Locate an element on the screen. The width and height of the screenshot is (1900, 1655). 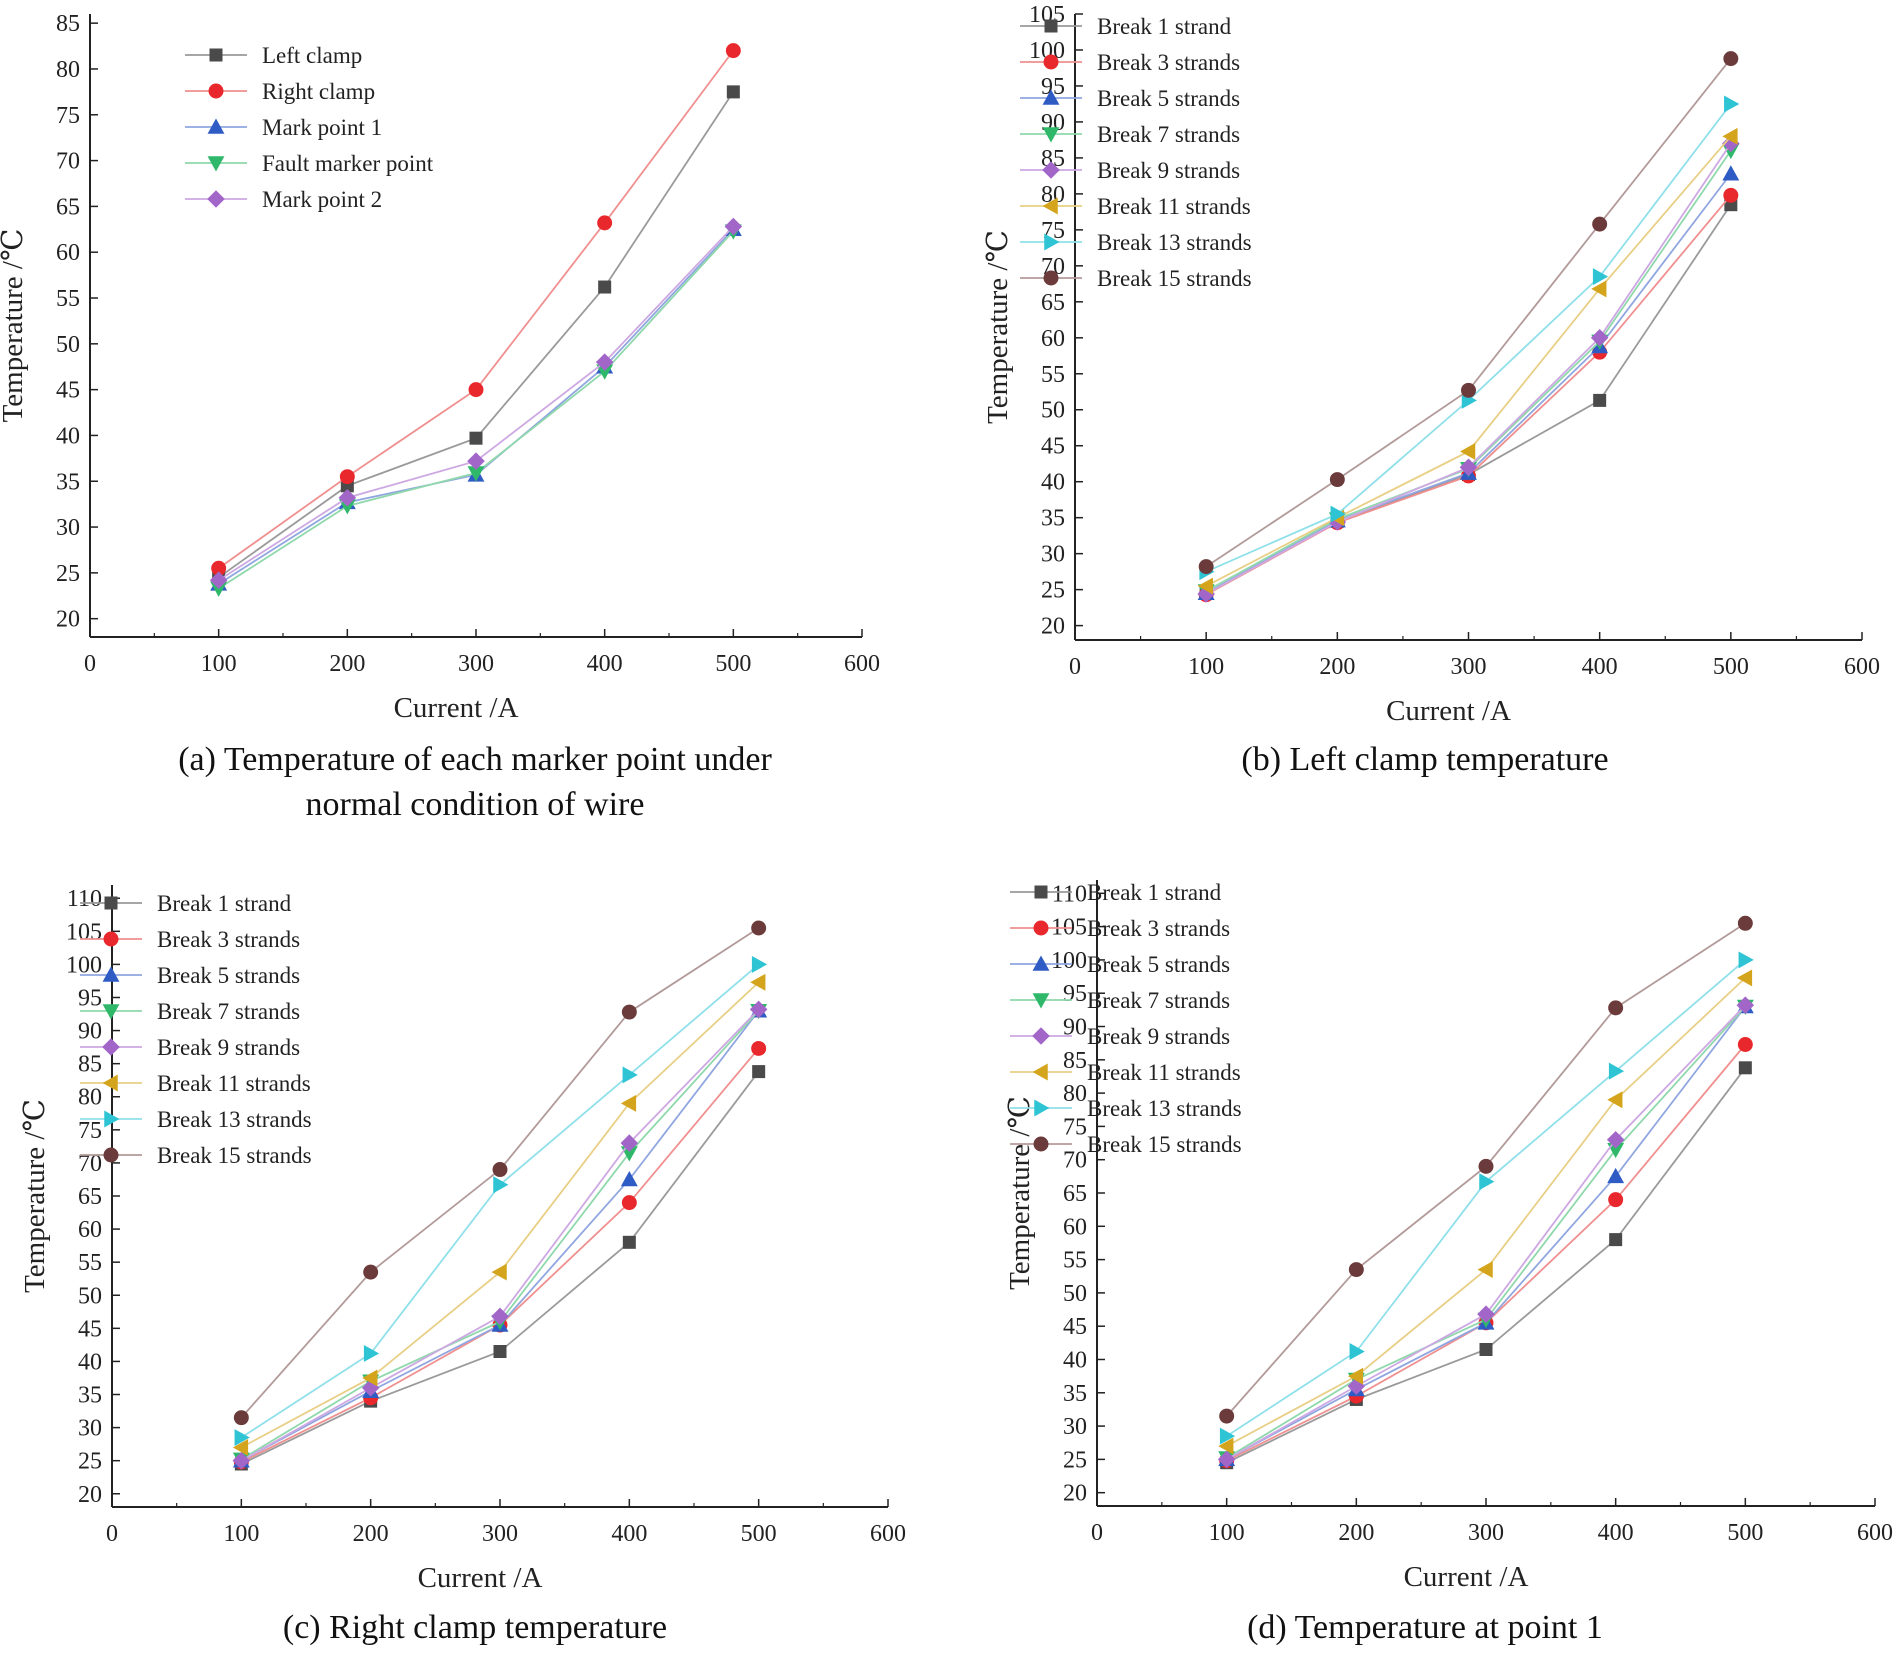
legend-label: Fault marker point is located at coordinates (348, 163).